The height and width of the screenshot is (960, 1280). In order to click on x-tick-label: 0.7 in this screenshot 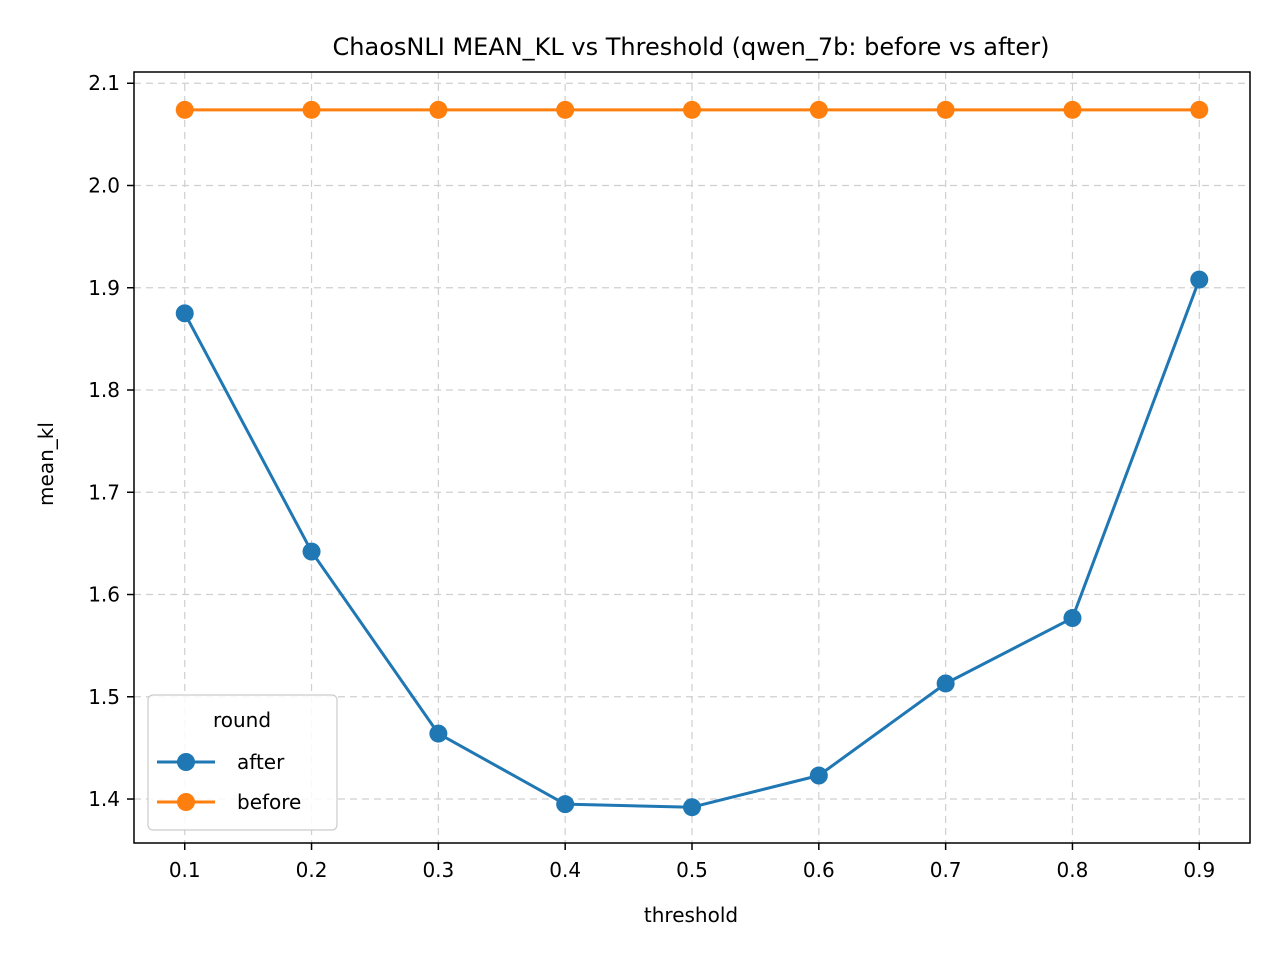, I will do `click(946, 870)`.